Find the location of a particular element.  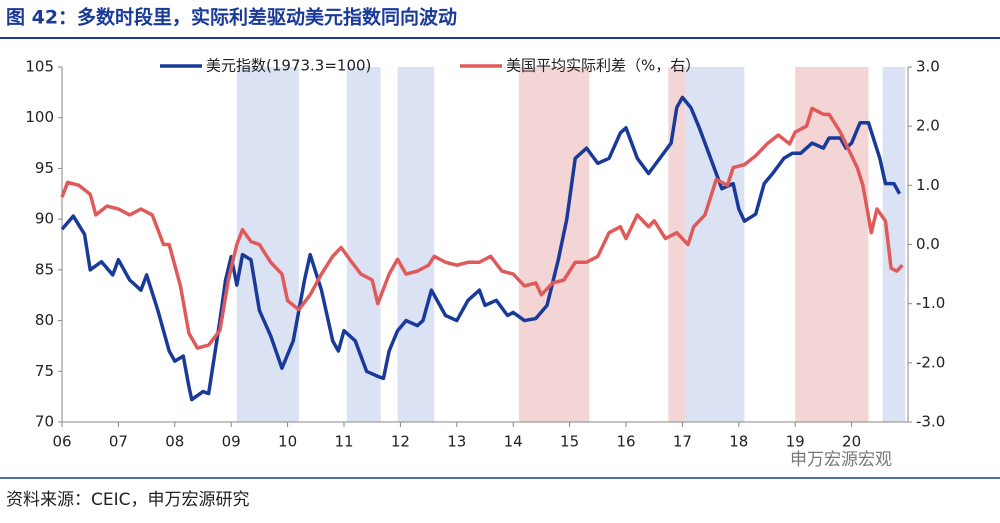

x-tick-label: 17 is located at coordinates (682, 442).